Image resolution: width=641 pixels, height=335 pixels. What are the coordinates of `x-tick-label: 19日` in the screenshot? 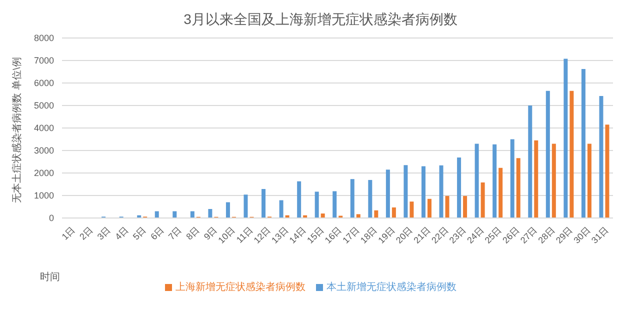 It's located at (386, 235).